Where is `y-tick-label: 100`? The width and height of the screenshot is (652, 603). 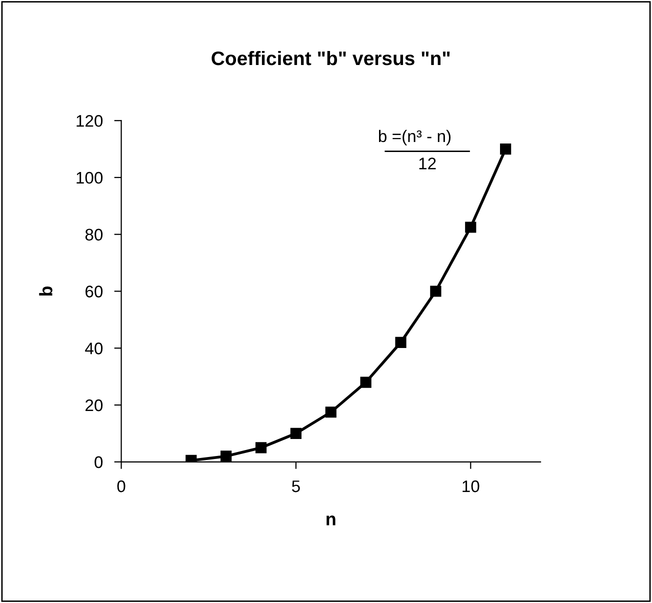
y-tick-label: 100 is located at coordinates (89, 178).